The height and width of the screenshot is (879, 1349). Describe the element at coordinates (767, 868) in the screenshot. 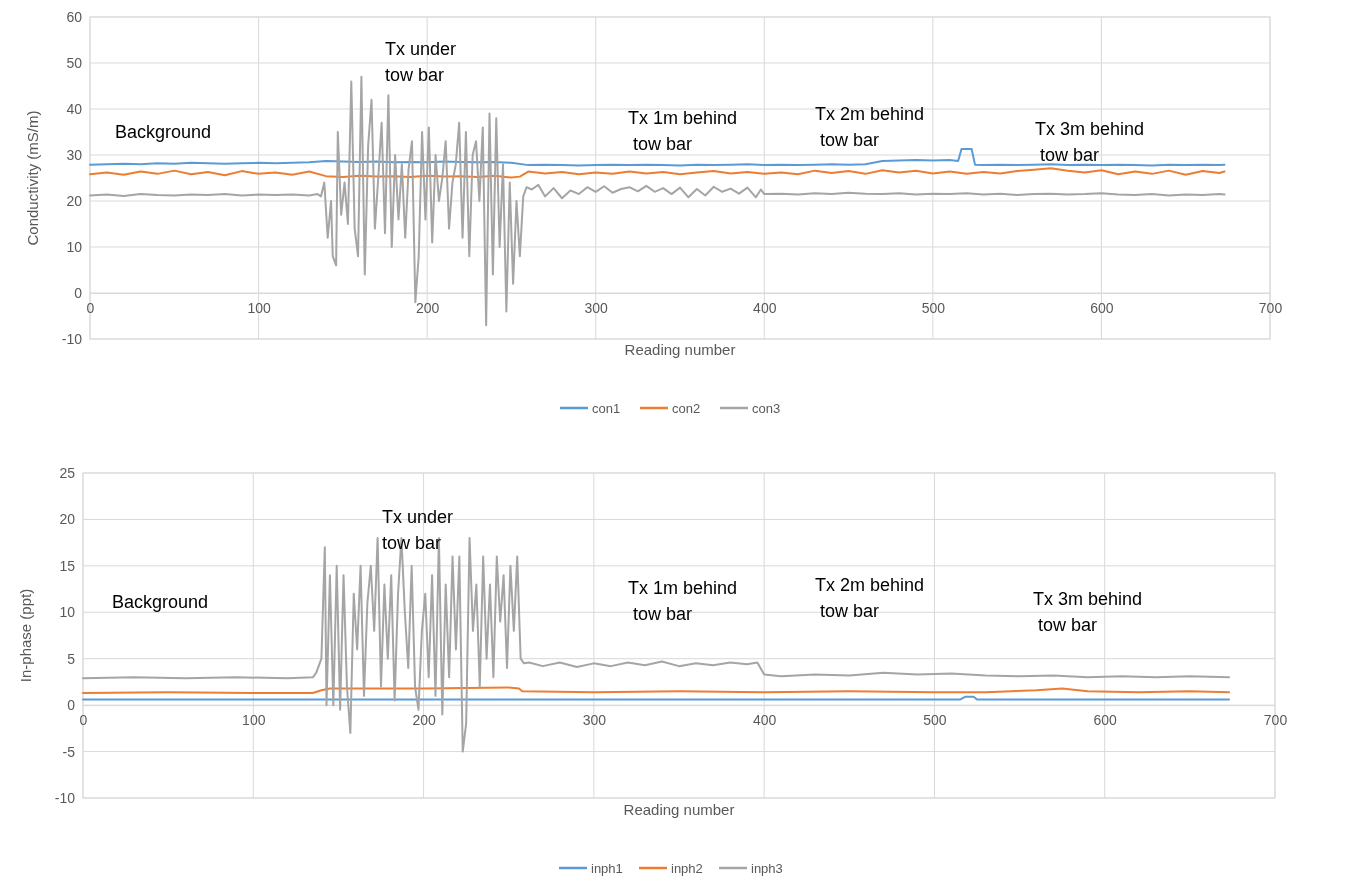

I see `legend-label: inph3` at that location.